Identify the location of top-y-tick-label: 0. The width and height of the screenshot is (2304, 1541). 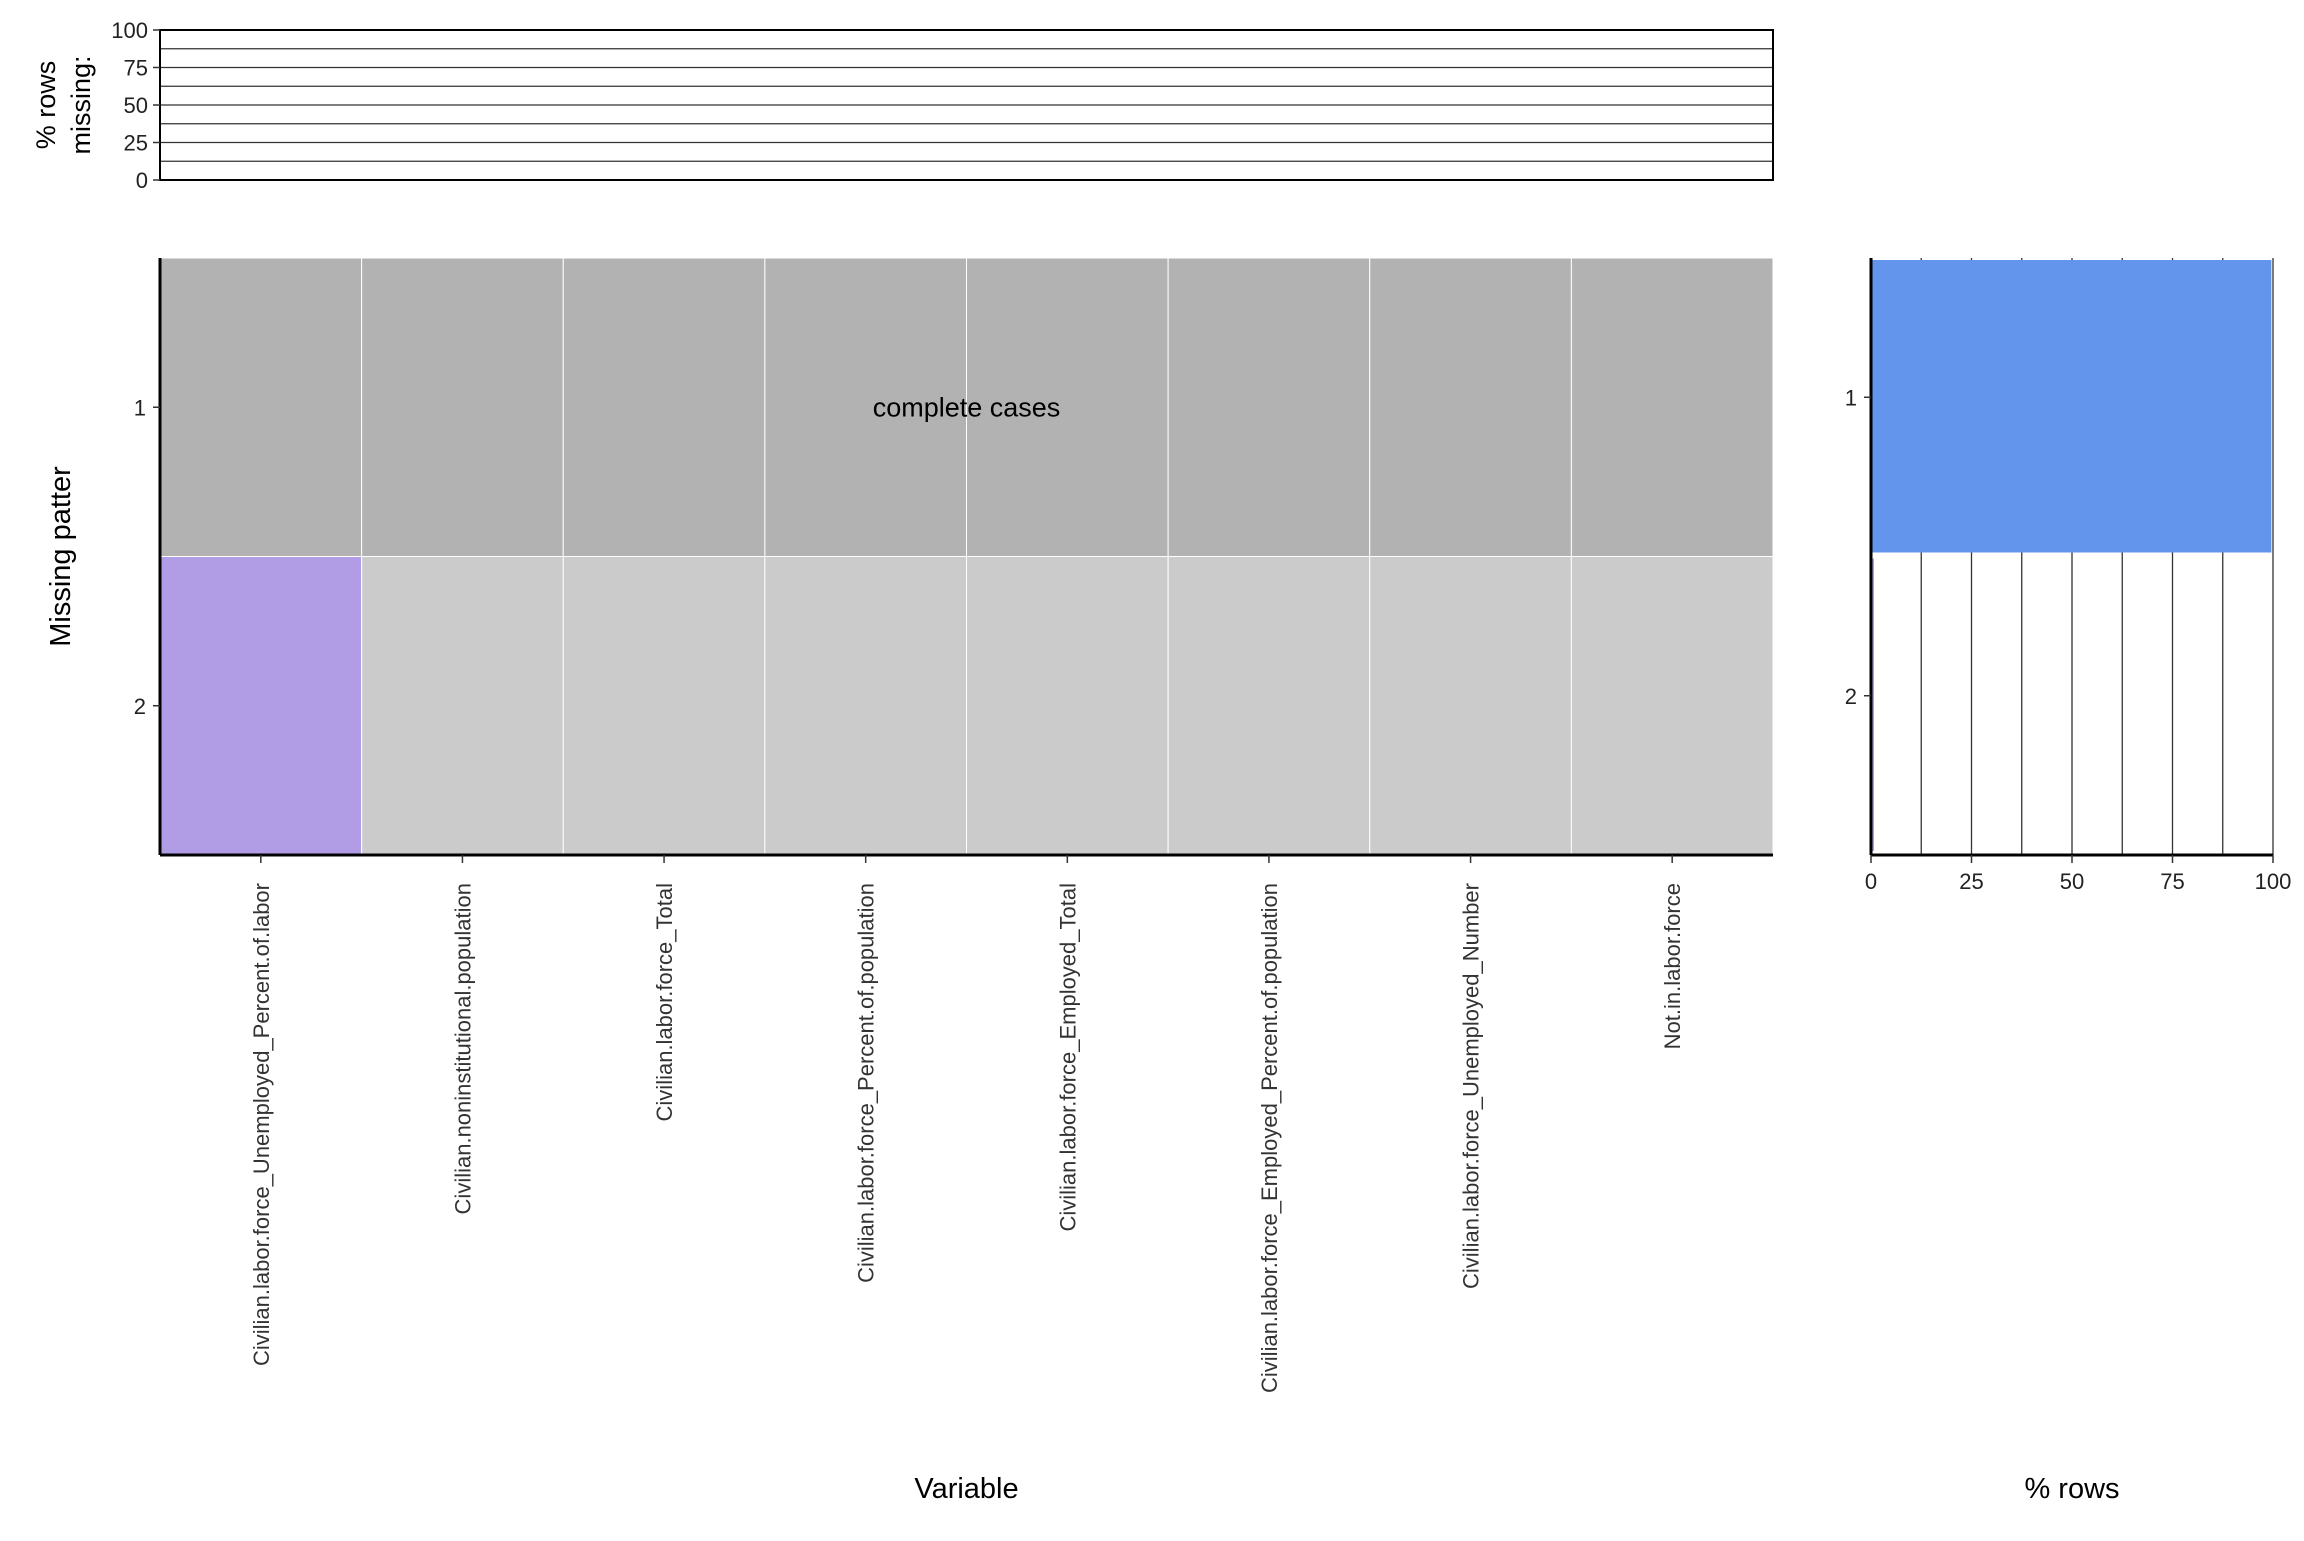
(142, 180).